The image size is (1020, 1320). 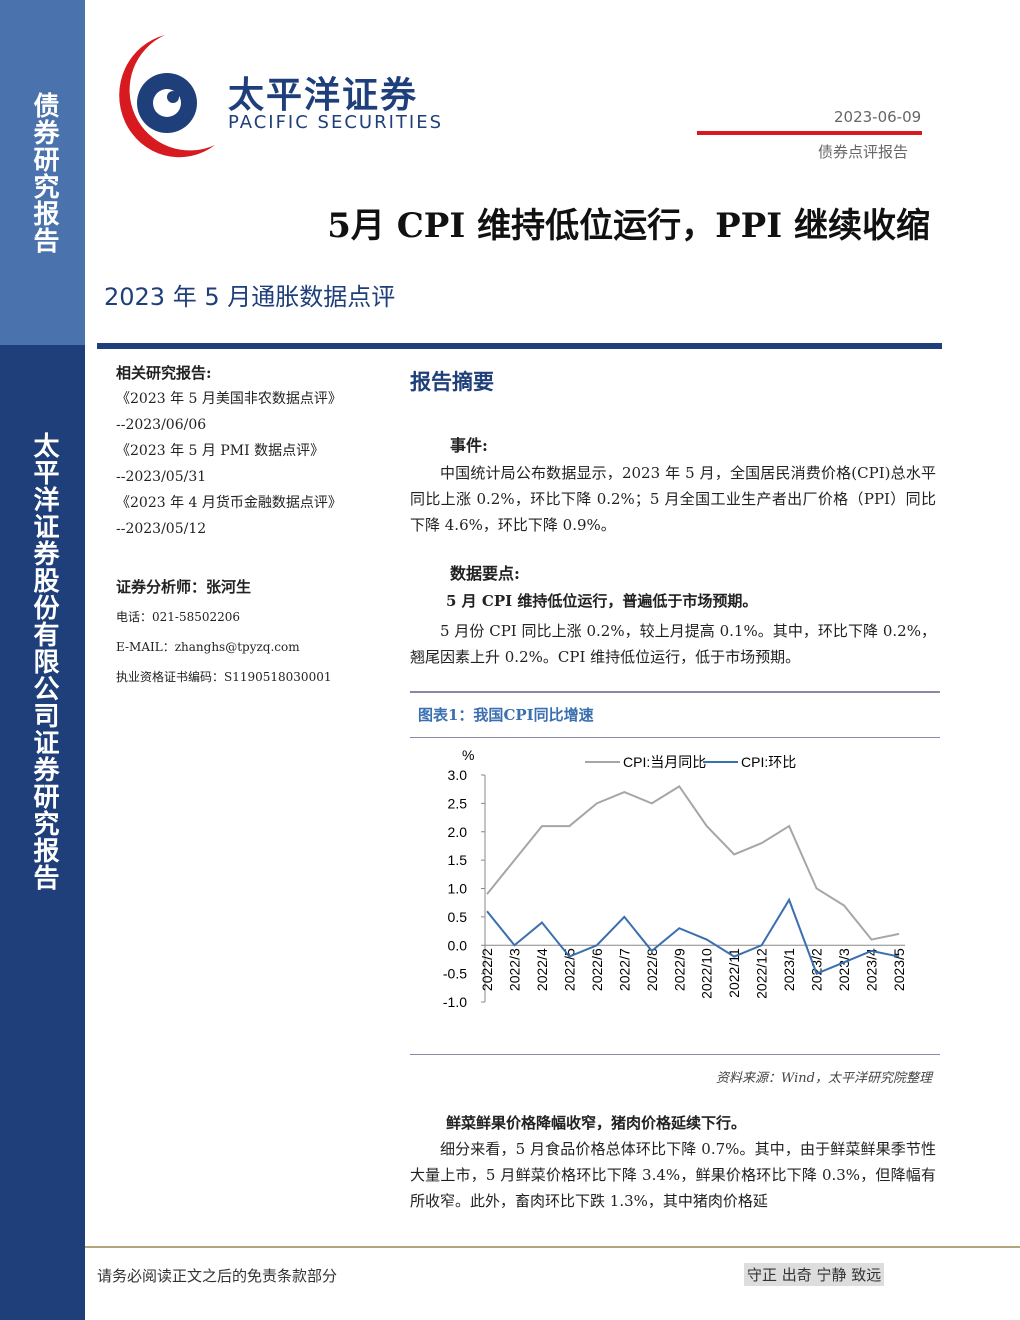 What do you see at coordinates (707, 973) in the screenshot?
I see `x-tick-label: 2022/10` at bounding box center [707, 973].